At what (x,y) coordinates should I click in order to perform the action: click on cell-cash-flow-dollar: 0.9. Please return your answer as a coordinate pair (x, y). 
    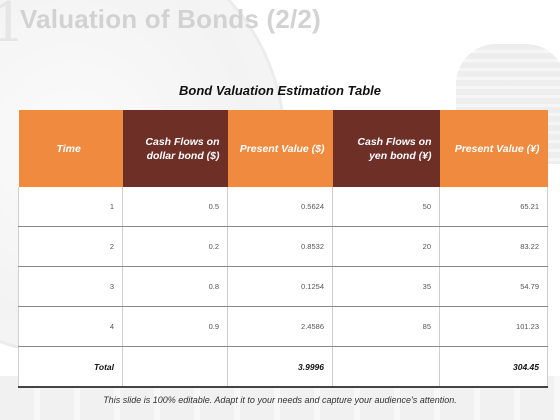
    Looking at the image, I should click on (175, 326).